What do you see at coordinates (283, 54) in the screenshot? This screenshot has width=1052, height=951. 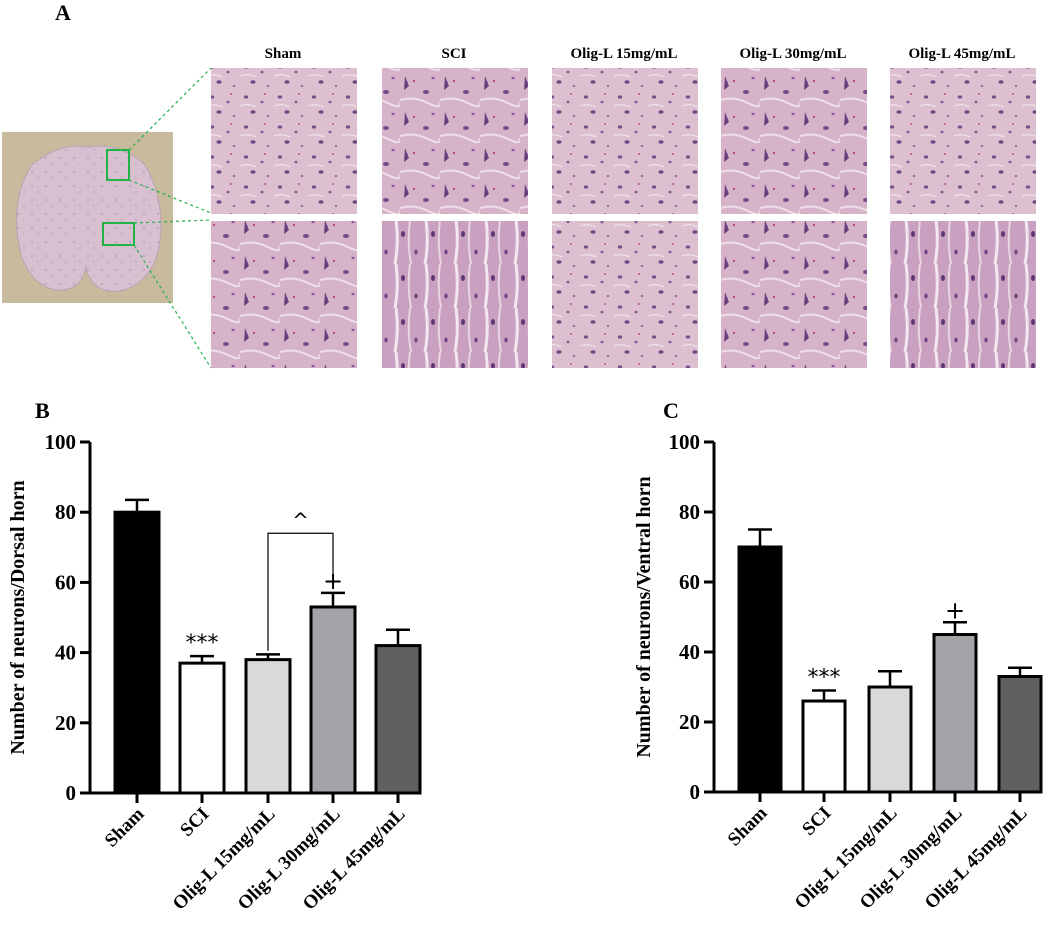 I see `column-label-sham: Sham` at bounding box center [283, 54].